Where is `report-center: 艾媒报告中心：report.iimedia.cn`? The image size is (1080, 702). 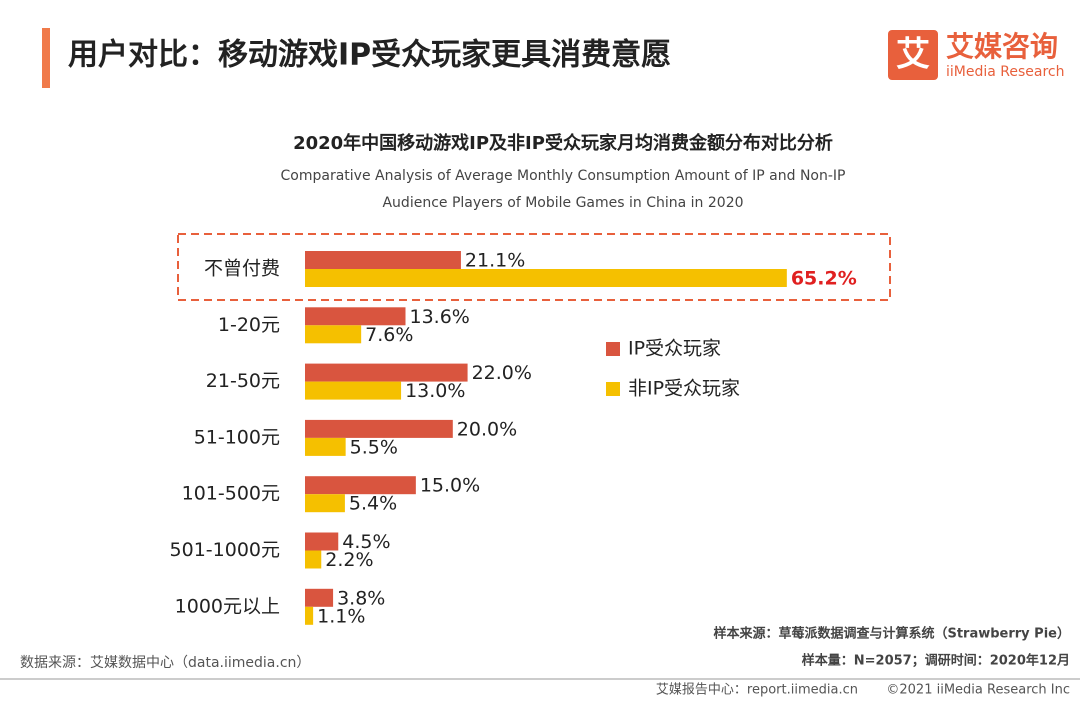 report-center: 艾媒报告中心：report.iimedia.cn is located at coordinates (757, 690).